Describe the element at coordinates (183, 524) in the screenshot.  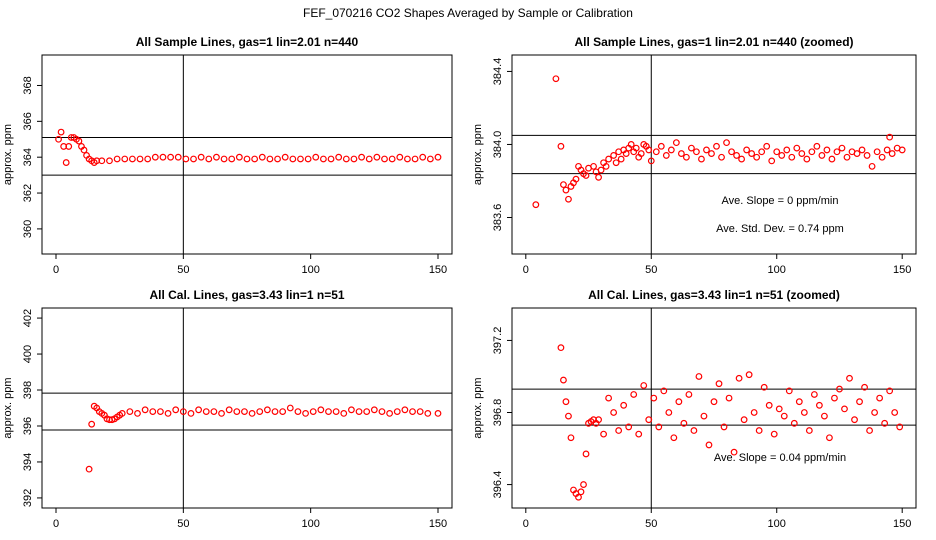
I see `x-tick-label: 50` at that location.